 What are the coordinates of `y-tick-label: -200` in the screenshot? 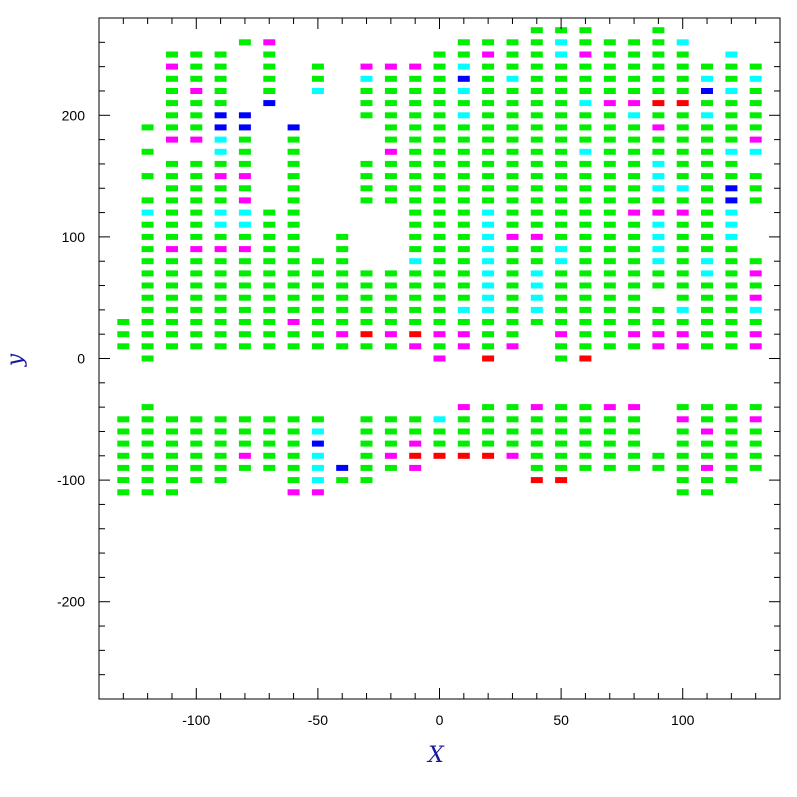 It's located at (71, 602).